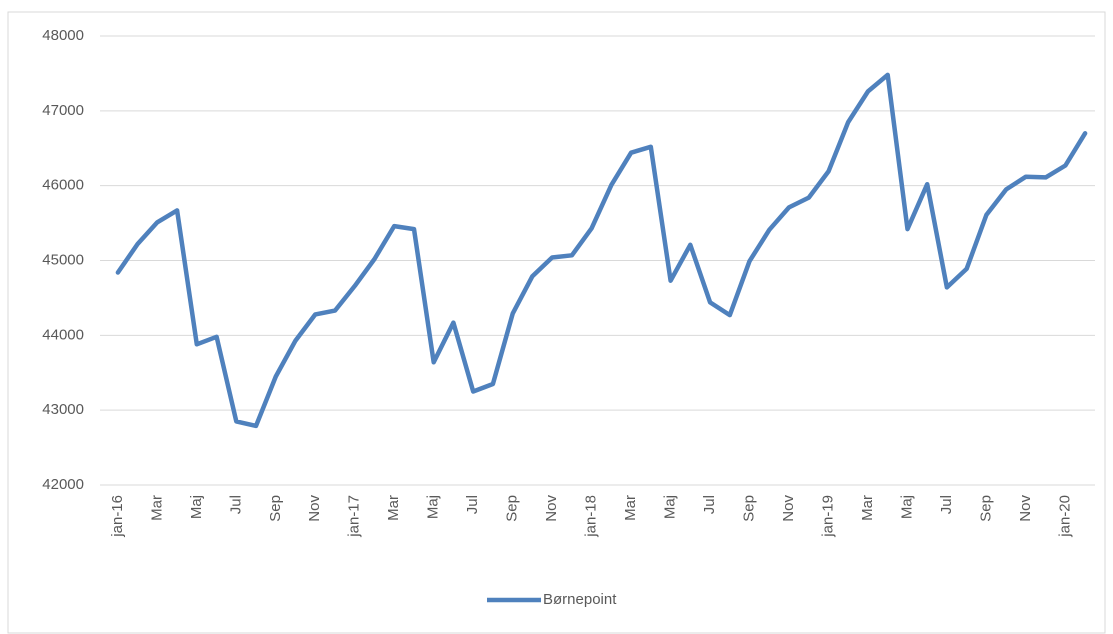 This screenshot has width=1113, height=634. What do you see at coordinates (117, 516) in the screenshot?
I see `x-tick-label: jan-16` at bounding box center [117, 516].